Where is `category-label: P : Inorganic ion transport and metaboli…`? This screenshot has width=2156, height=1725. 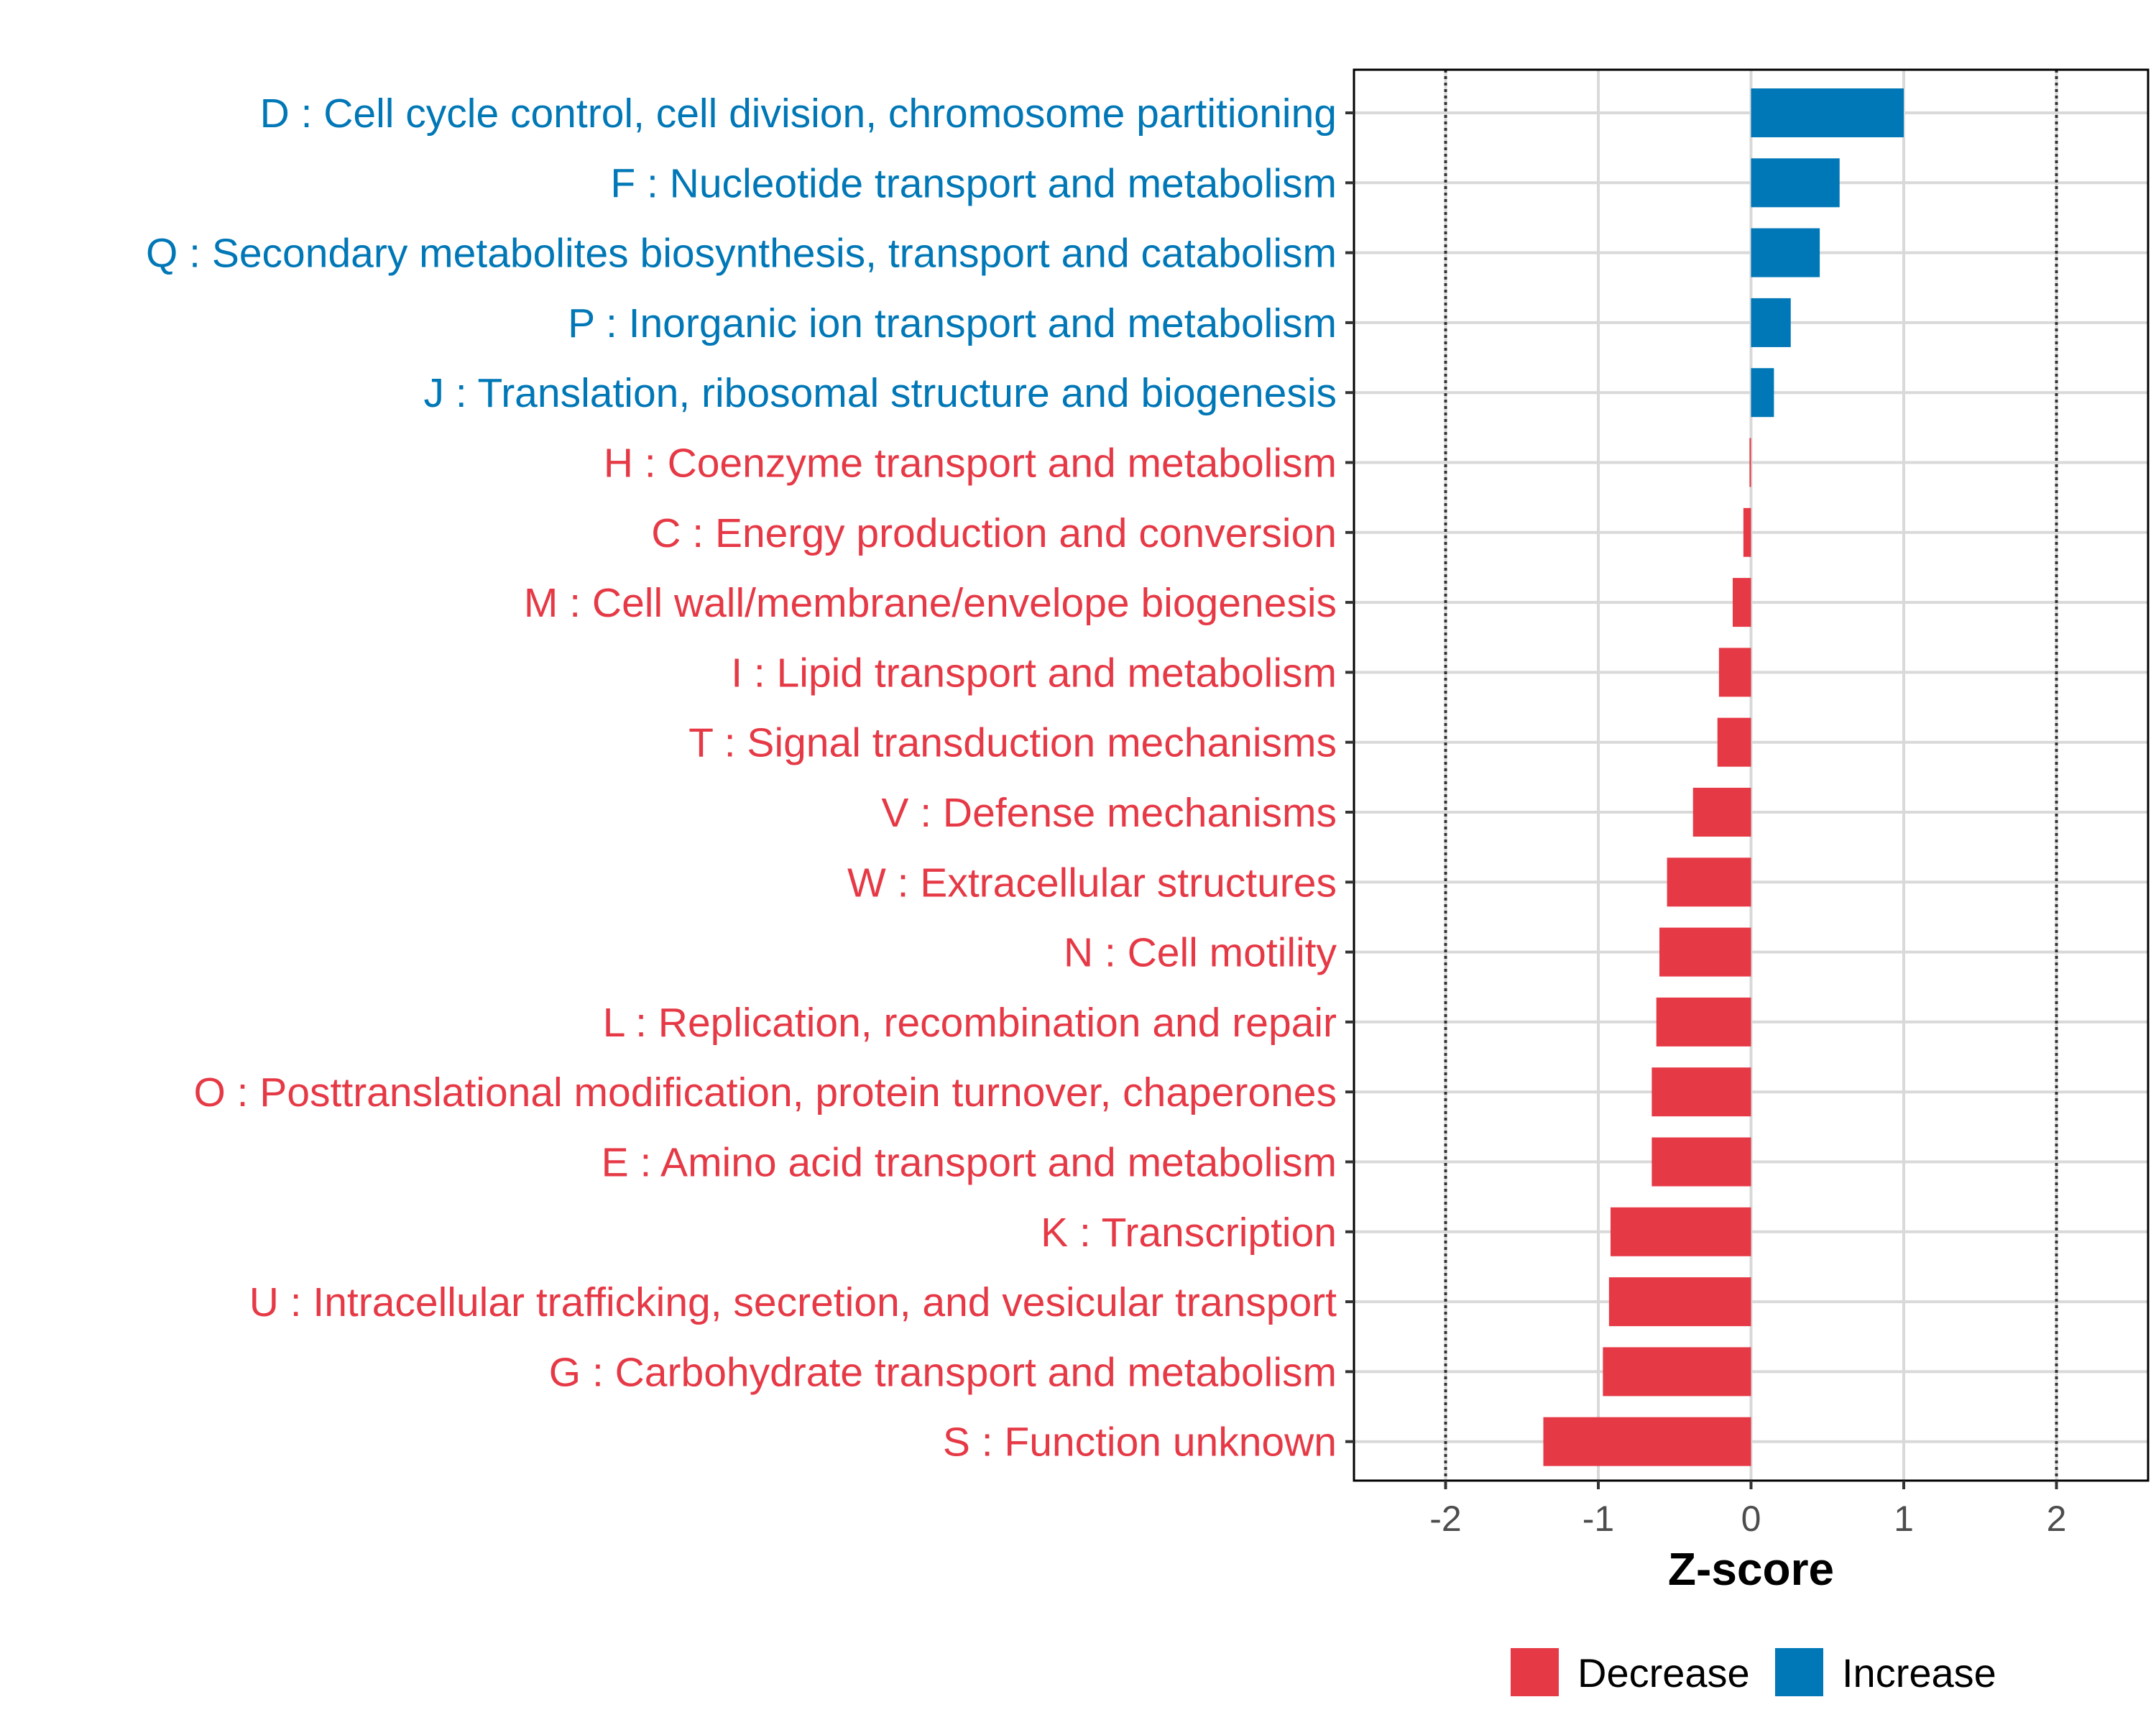
category-label: P : Inorganic ion transport and metaboli… is located at coordinates (952, 323).